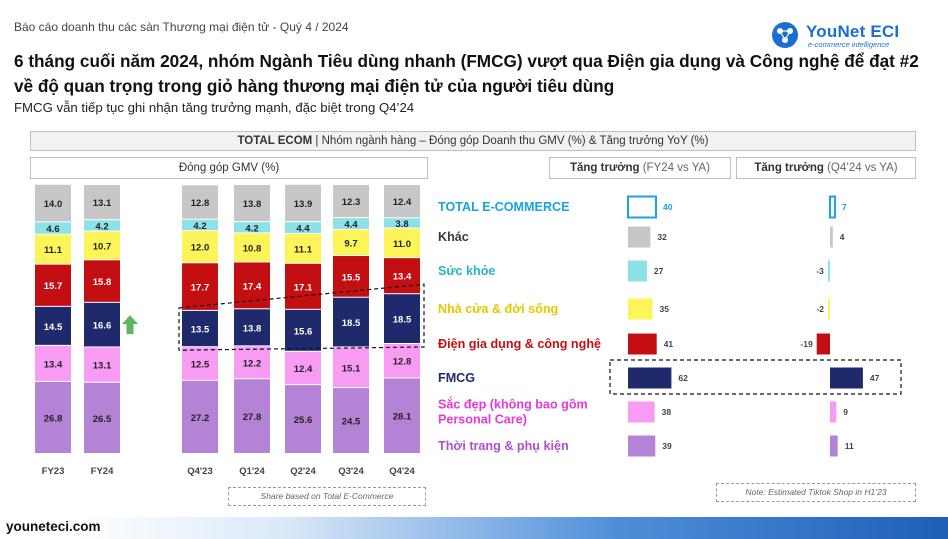 The width and height of the screenshot is (948, 539). Describe the element at coordinates (820, 271) in the screenshot. I see `growth-q4-value: -3` at that location.